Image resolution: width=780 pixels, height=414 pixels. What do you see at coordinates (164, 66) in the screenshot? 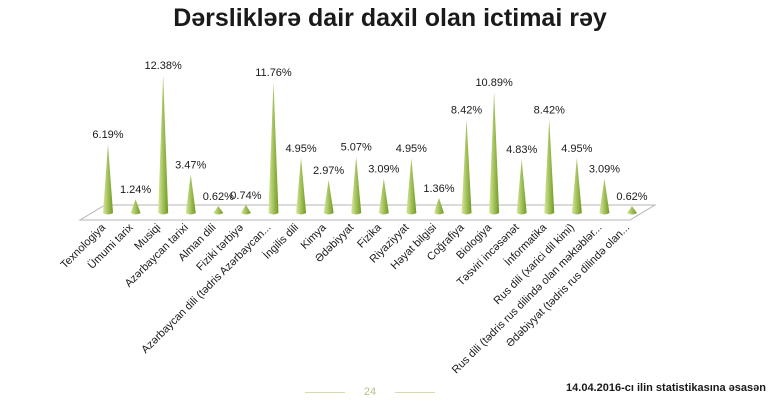
I see `value-label: 12.38%` at bounding box center [164, 66].